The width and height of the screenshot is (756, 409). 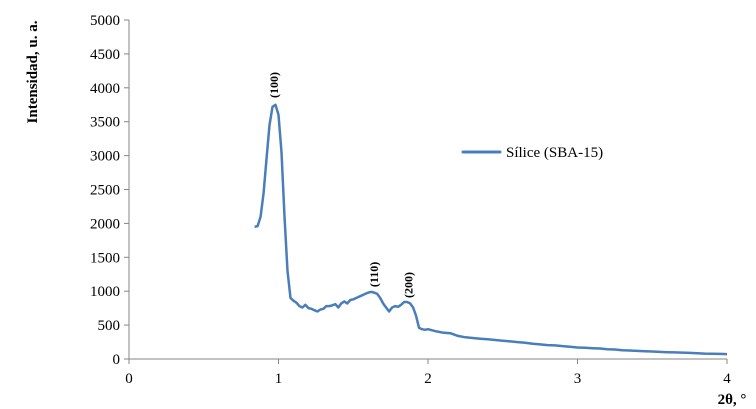 What do you see at coordinates (105, 89) in the screenshot?
I see `y-tick-label: 4000` at bounding box center [105, 89].